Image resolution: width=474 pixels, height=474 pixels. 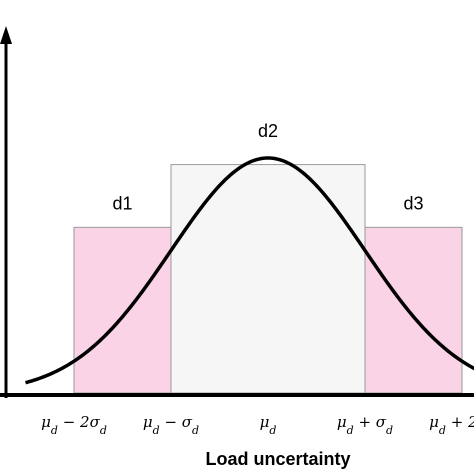 I want to click on x-tick-label: μd + σd, so click(x=365, y=425).